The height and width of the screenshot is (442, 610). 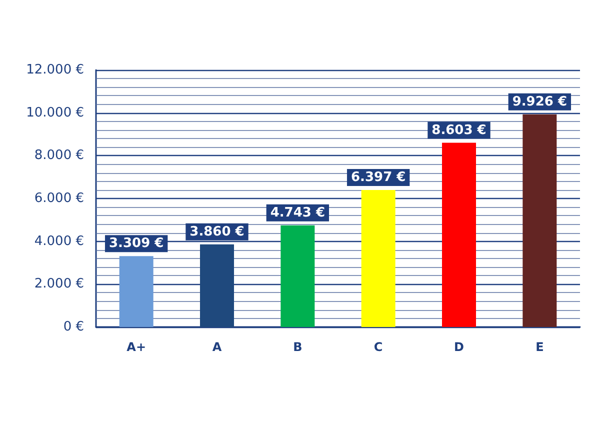 What do you see at coordinates (59, 241) in the screenshot?
I see `y-tick-label: 4.000 €` at bounding box center [59, 241].